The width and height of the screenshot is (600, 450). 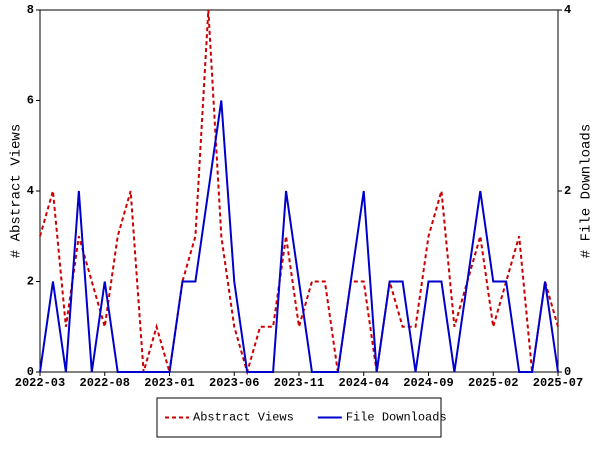 What do you see at coordinates (40, 383) in the screenshot?
I see `x-tick-label: 2022-03` at bounding box center [40, 383].